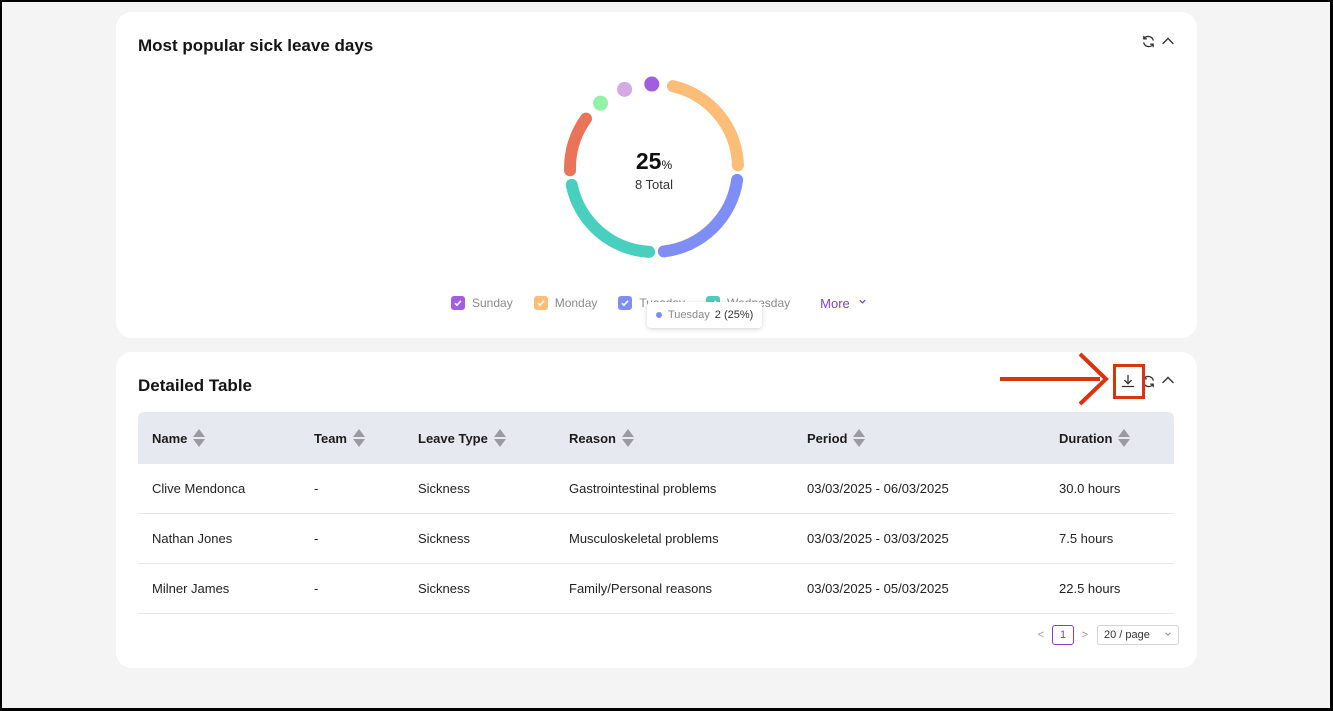  Describe the element at coordinates (330, 438) in the screenshot. I see `column-label: Team` at that location.